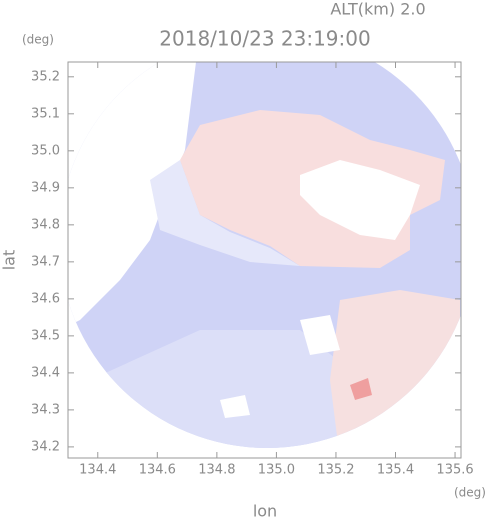  What do you see at coordinates (470, 493) in the screenshot?
I see `x-unit: (deg)` at bounding box center [470, 493].